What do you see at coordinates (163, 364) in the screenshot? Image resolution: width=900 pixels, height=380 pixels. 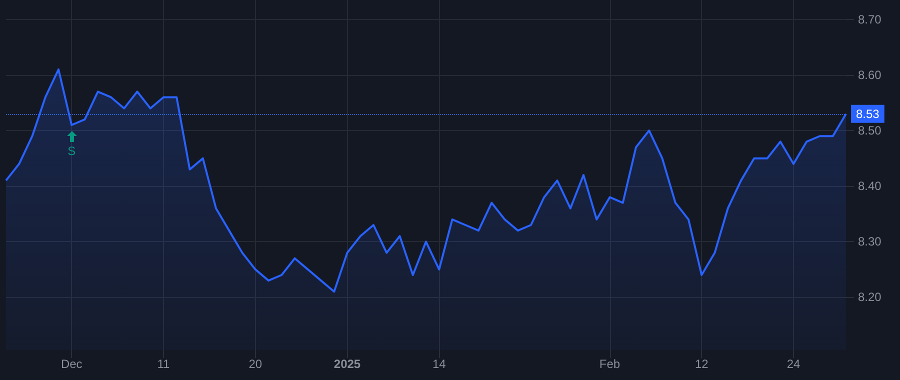 I see `x-tick-label: 11` at bounding box center [163, 364].